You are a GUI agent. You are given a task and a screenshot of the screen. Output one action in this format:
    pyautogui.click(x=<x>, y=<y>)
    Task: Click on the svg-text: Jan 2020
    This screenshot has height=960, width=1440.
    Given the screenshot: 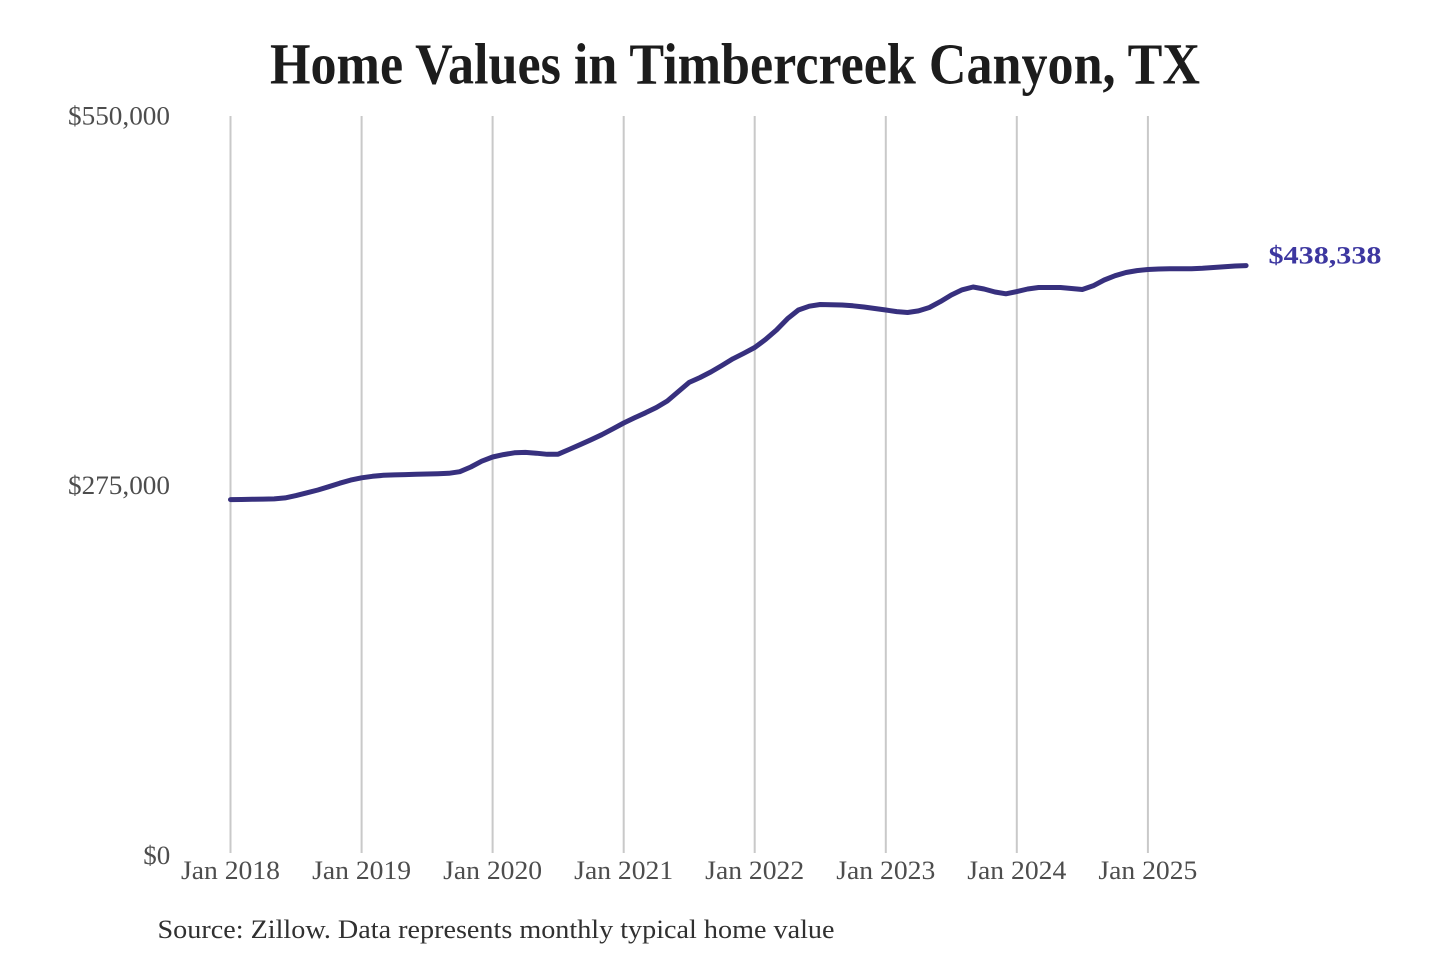 What is the action you would take?
    pyautogui.click(x=492, y=870)
    